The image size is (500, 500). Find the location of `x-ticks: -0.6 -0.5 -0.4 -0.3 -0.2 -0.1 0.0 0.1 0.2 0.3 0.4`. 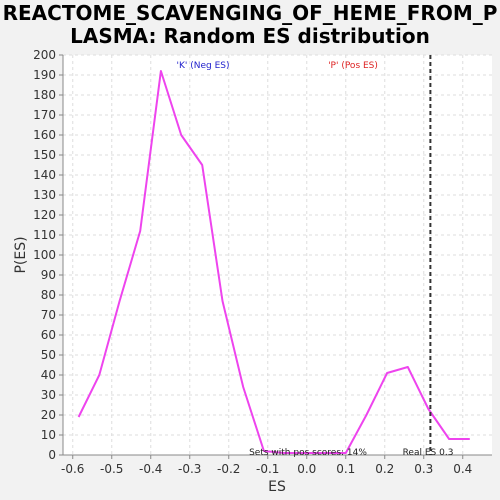

x-ticks: -0.6 -0.5 -0.4 -0.3 -0.2 -0.1 0.0 0.1 0.2 0.3 0.4 is located at coordinates (266, 465).